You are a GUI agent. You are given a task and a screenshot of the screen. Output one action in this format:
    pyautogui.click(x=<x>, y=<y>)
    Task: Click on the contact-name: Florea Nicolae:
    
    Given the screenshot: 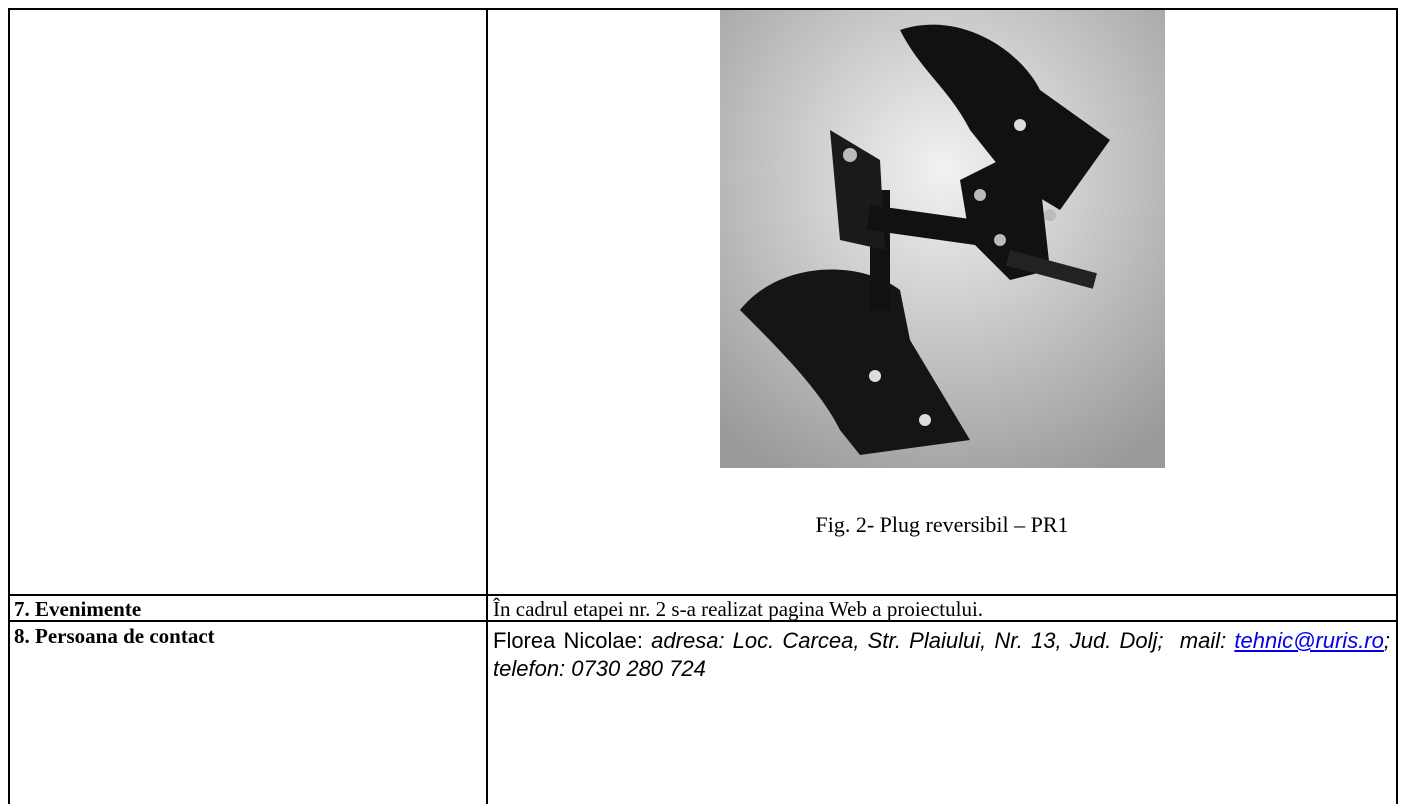 What is the action you would take?
    pyautogui.click(x=568, y=640)
    